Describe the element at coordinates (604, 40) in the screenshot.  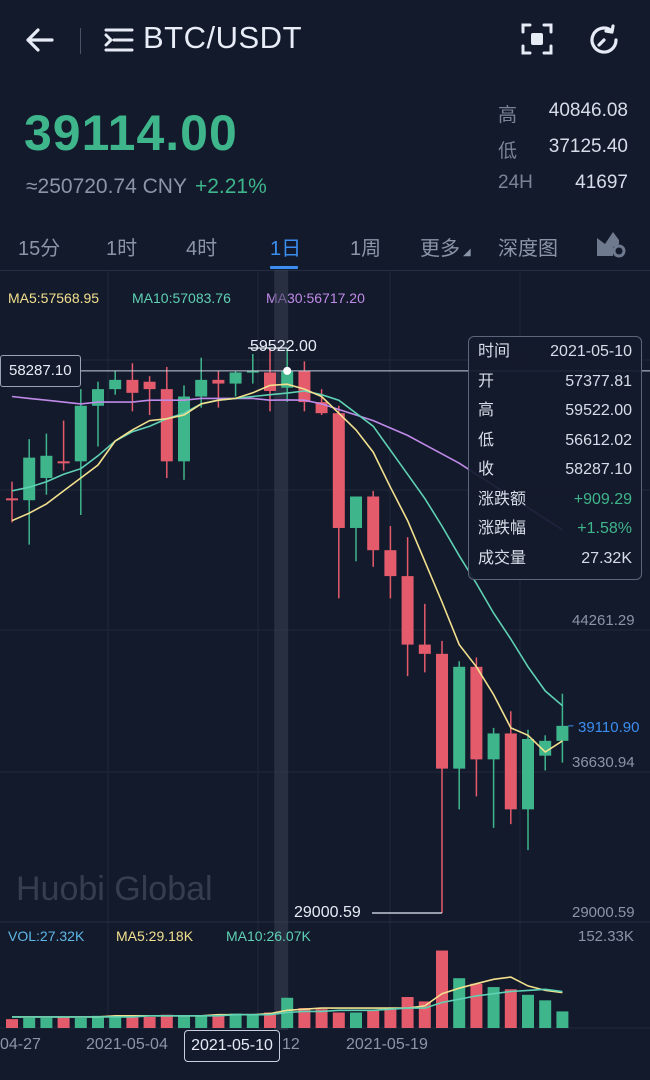
I see `refresh-icon` at that location.